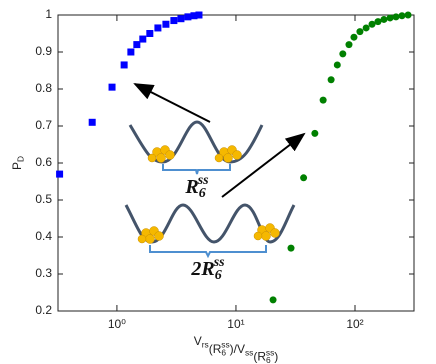  I want to click on y-tick-label: 0.4, so click(43, 236).